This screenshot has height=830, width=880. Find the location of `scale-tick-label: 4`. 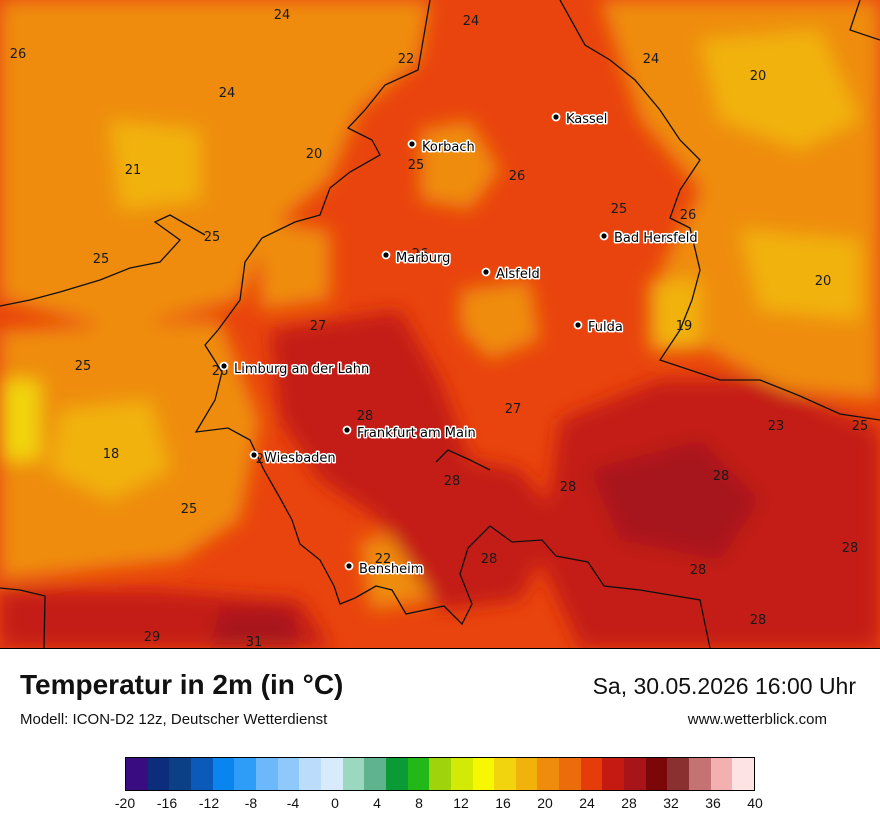

scale-tick-label: 4 is located at coordinates (377, 803).